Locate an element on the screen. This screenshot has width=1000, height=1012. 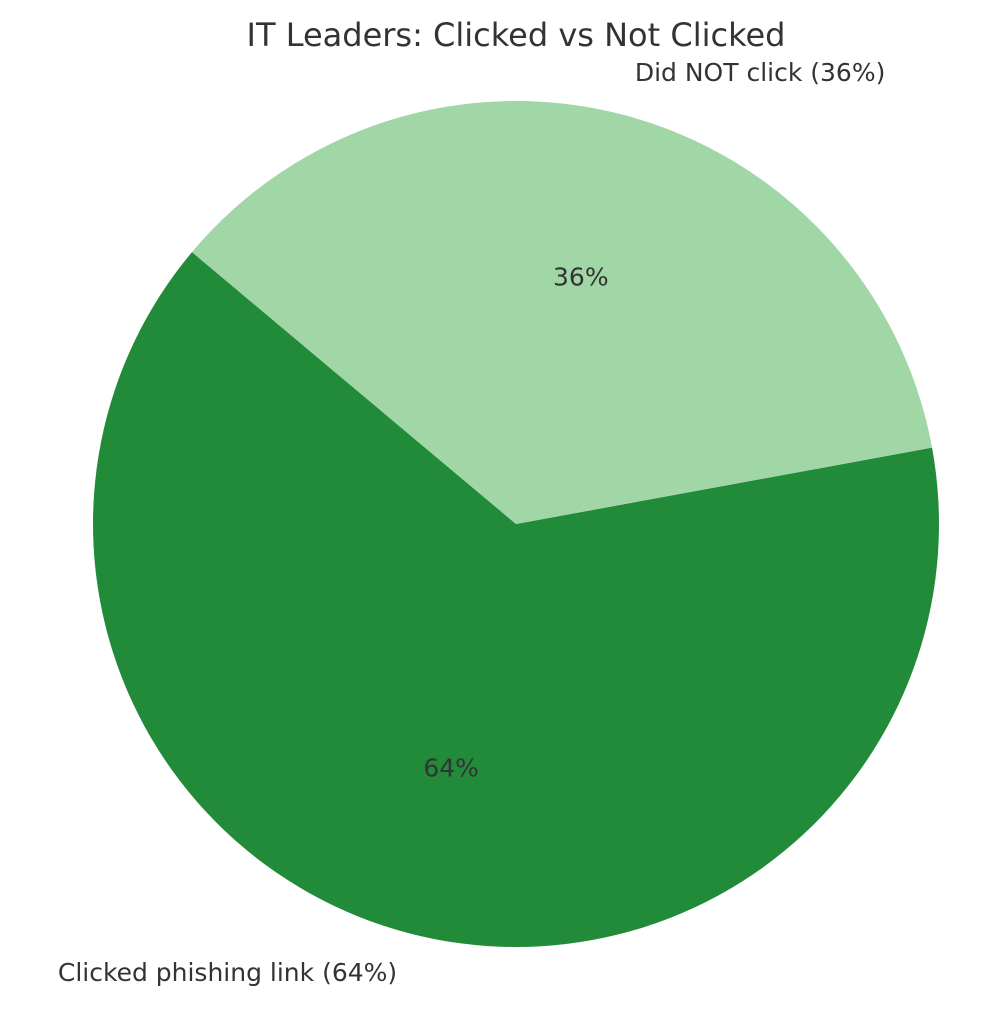
slice-category-label-2: Did NOT click (36%) is located at coordinates (760, 72).